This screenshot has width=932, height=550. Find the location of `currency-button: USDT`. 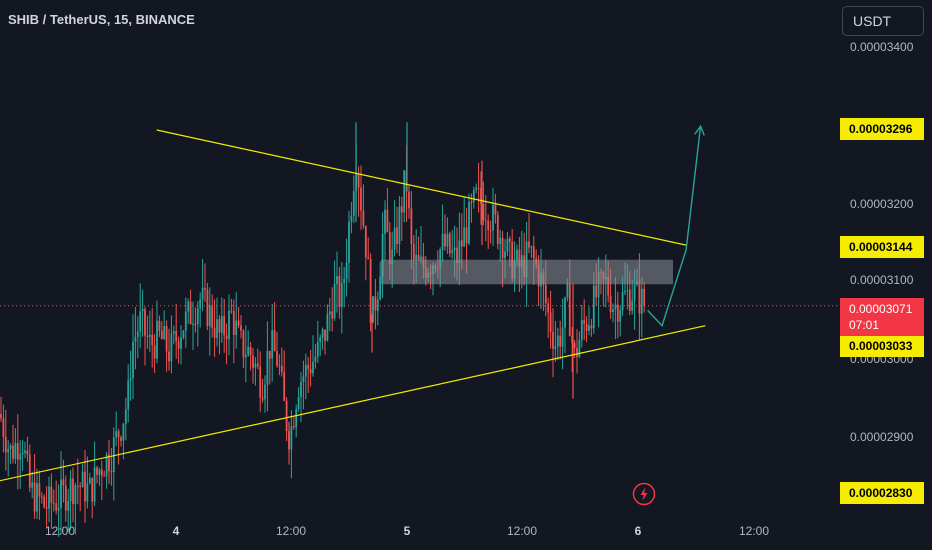

currency-button: USDT is located at coordinates (883, 21).